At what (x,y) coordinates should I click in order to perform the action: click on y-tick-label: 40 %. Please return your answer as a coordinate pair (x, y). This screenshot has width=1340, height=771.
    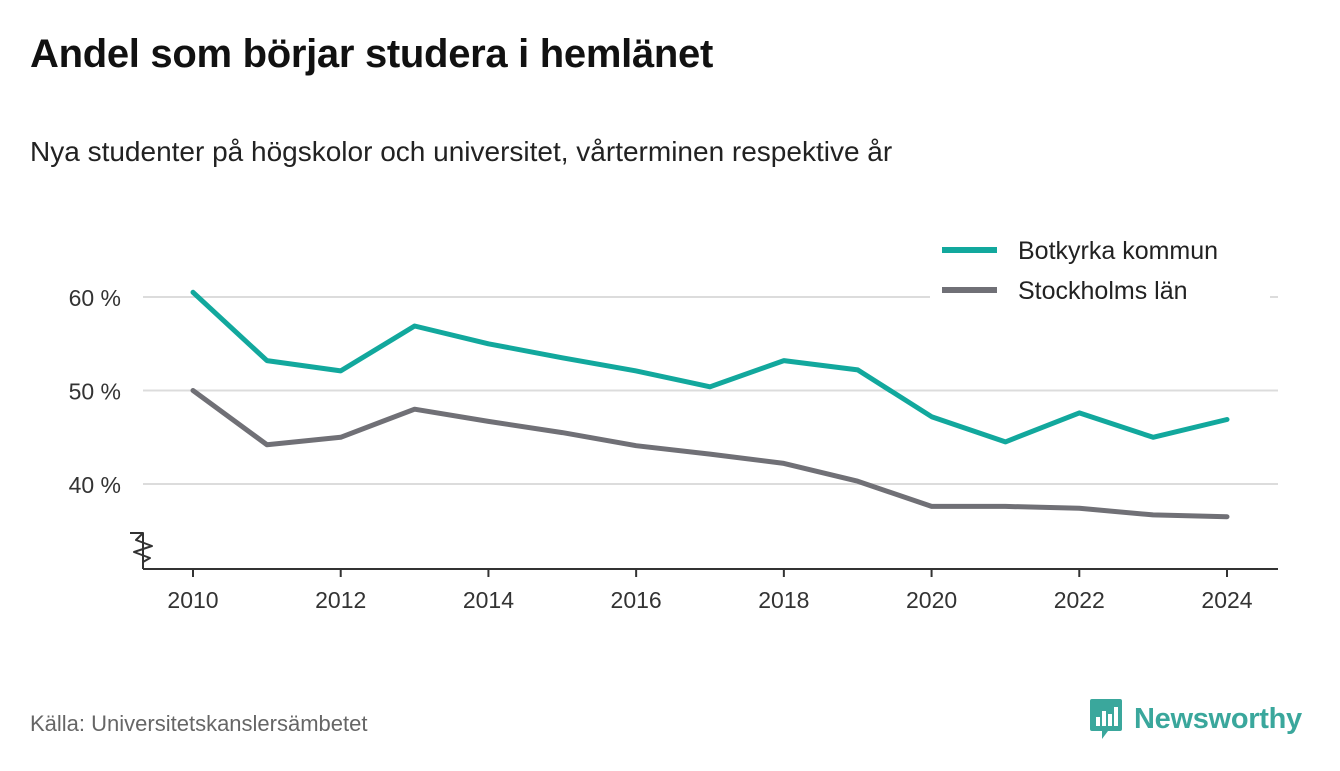
    Looking at the image, I should click on (95, 485).